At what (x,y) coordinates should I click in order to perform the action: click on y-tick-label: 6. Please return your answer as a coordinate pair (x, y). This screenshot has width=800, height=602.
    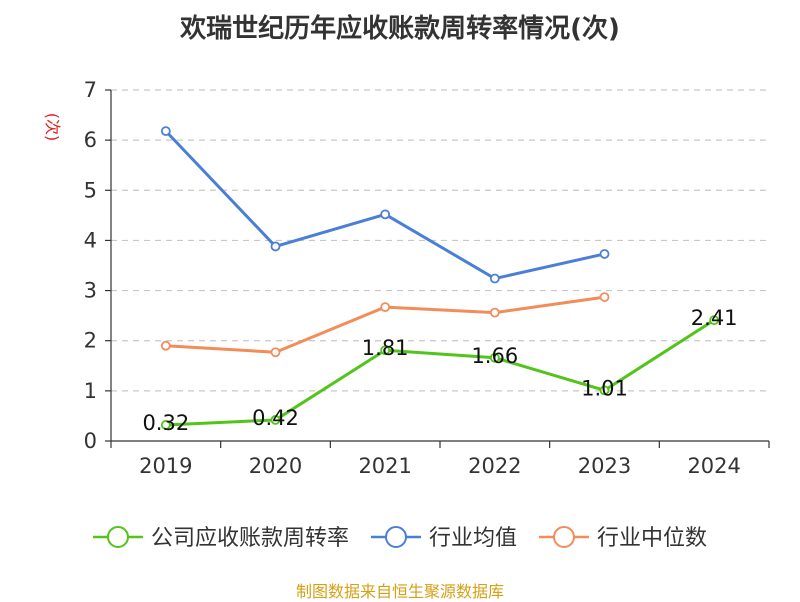
    Looking at the image, I should click on (90, 140).